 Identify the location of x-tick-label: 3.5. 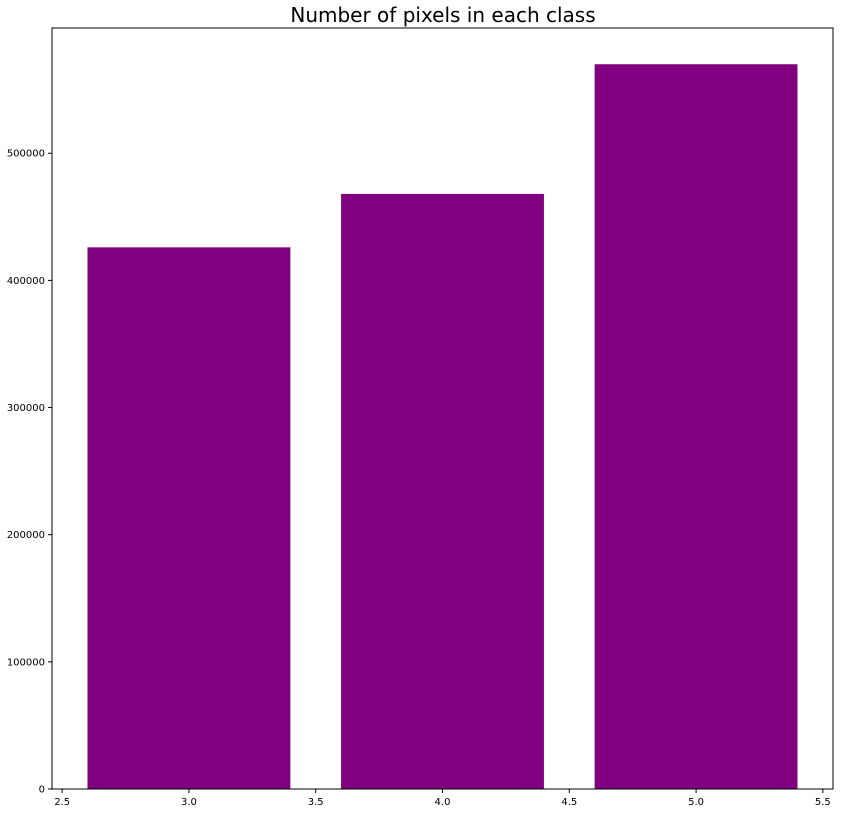
(316, 802).